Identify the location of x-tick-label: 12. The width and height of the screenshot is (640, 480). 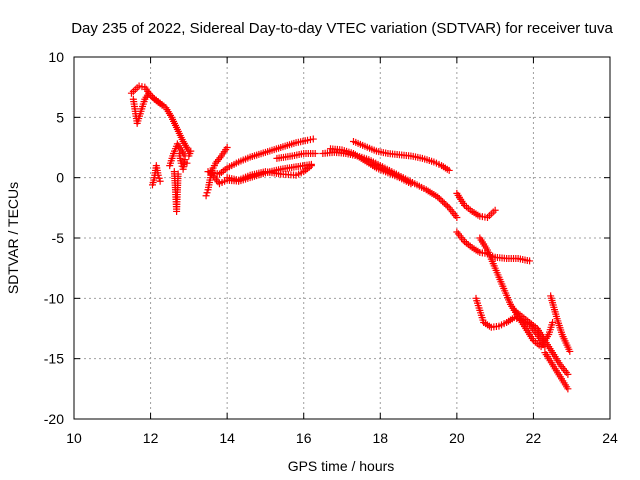
(151, 438).